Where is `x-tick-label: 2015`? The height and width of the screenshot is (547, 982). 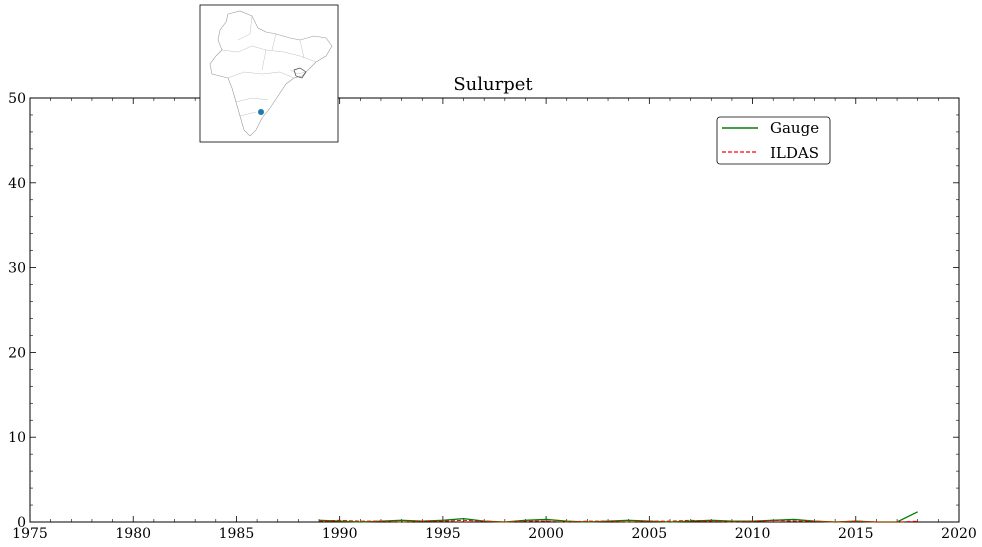 x-tick-label: 2015 is located at coordinates (856, 534).